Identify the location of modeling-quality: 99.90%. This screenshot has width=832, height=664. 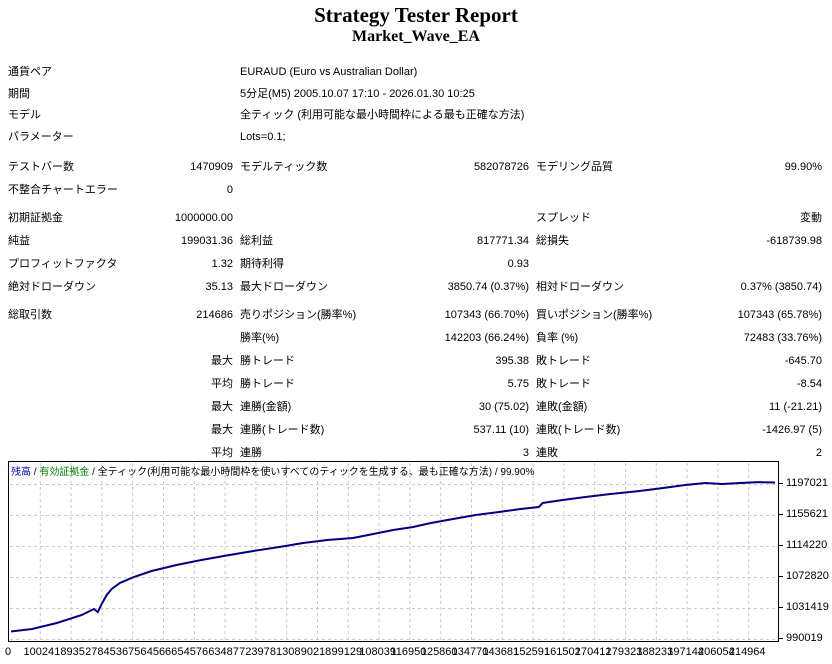
(517, 472).